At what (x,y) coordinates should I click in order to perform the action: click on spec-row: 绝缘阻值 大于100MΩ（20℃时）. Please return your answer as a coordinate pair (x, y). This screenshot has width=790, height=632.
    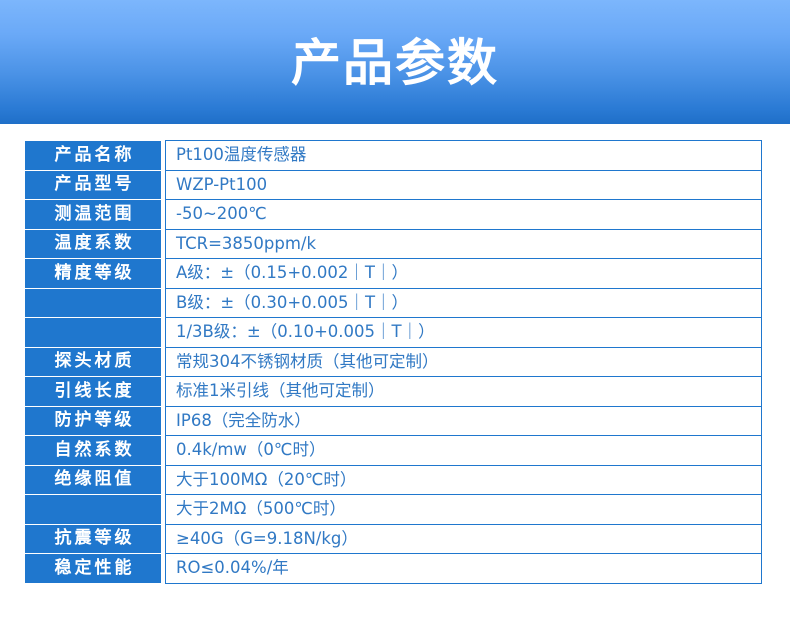
    Looking at the image, I should click on (393, 479).